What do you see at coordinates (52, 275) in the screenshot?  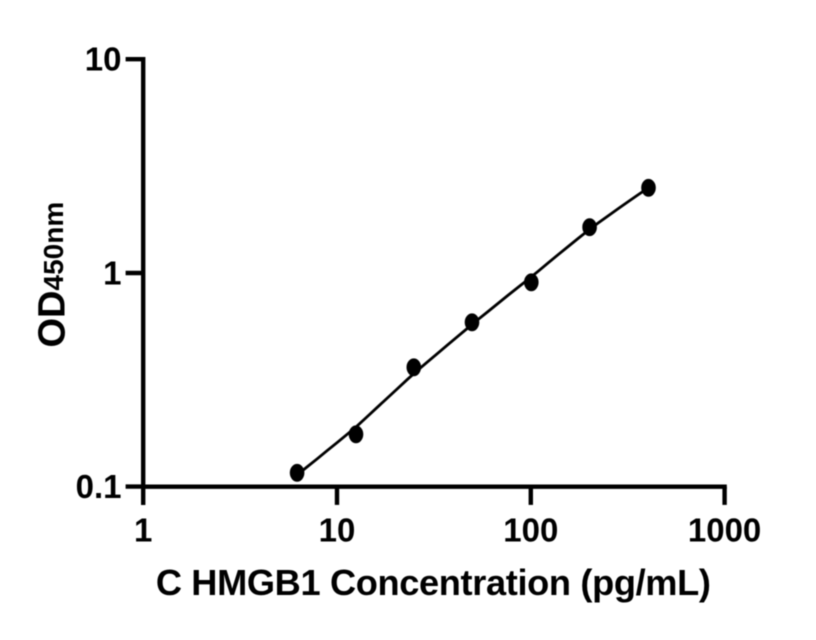 I see `svg-text: OD450nm` at bounding box center [52, 275].